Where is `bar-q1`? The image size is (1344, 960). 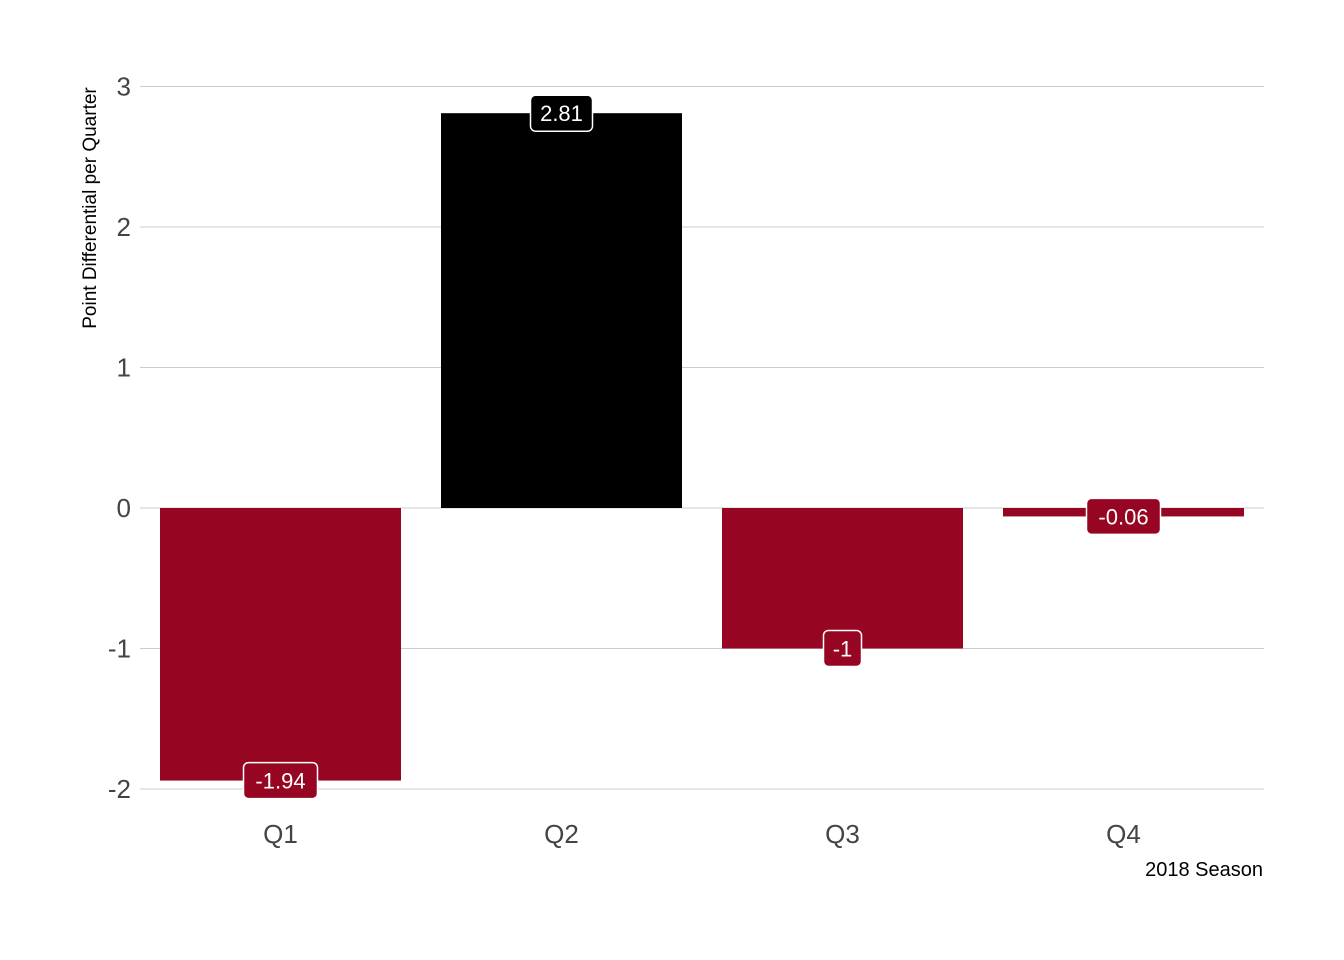
bar-q1 is located at coordinates (280, 644).